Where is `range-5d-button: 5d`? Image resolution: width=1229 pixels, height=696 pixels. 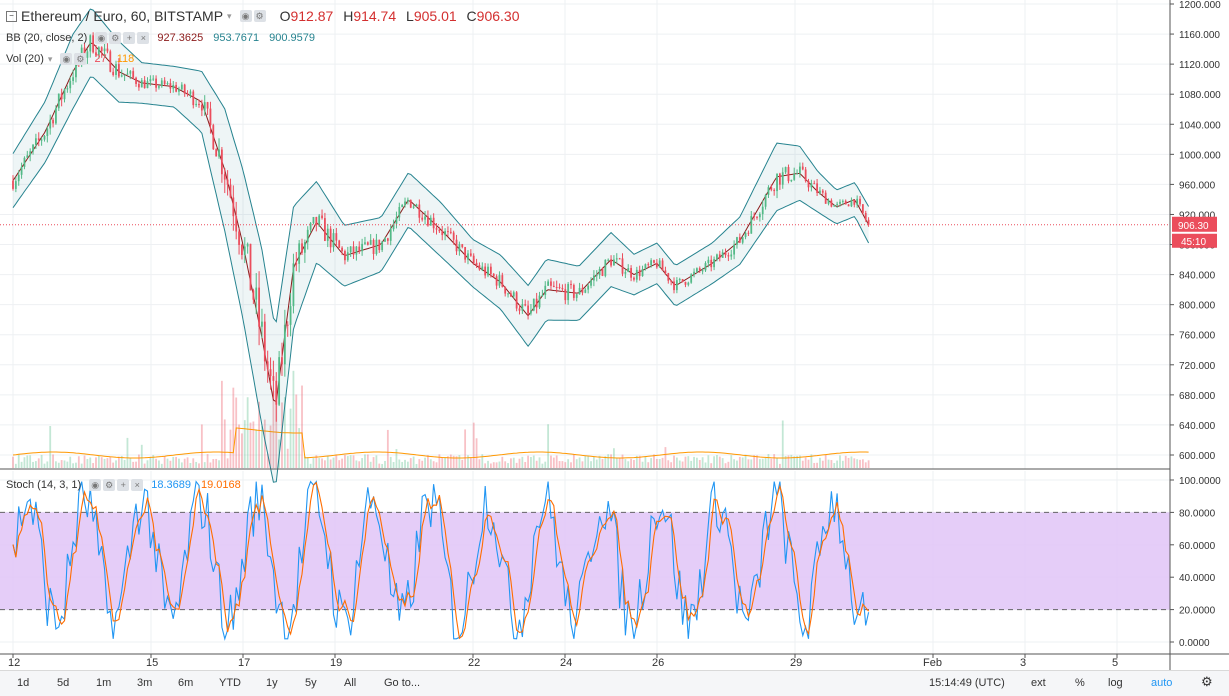 range-5d-button: 5d is located at coordinates (63, 683).